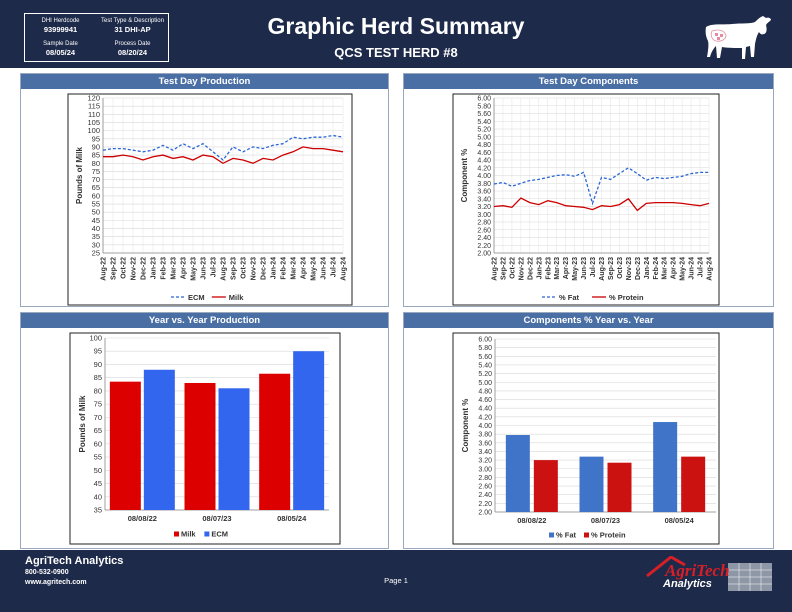 The image size is (792, 612). Describe the element at coordinates (223, 155) in the screenshot. I see `series-line-milk` at that location.